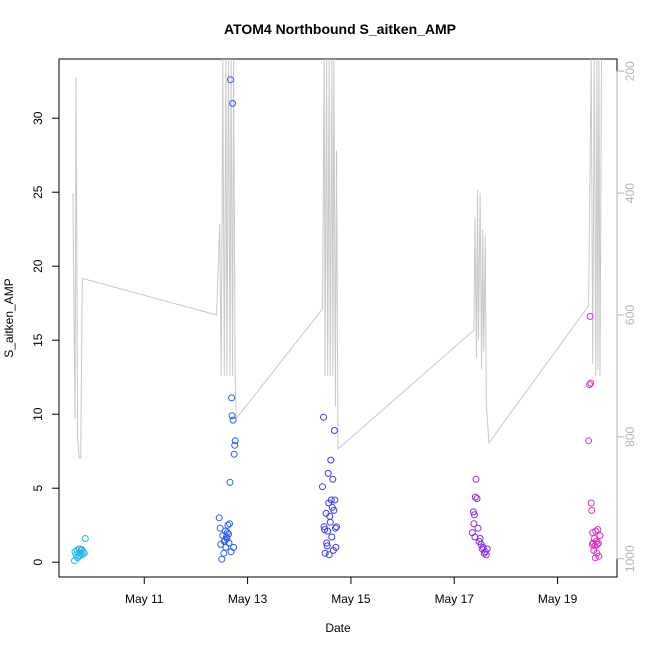 The width and height of the screenshot is (650, 650). I want to click on y-tick-label: 0, so click(38, 562).